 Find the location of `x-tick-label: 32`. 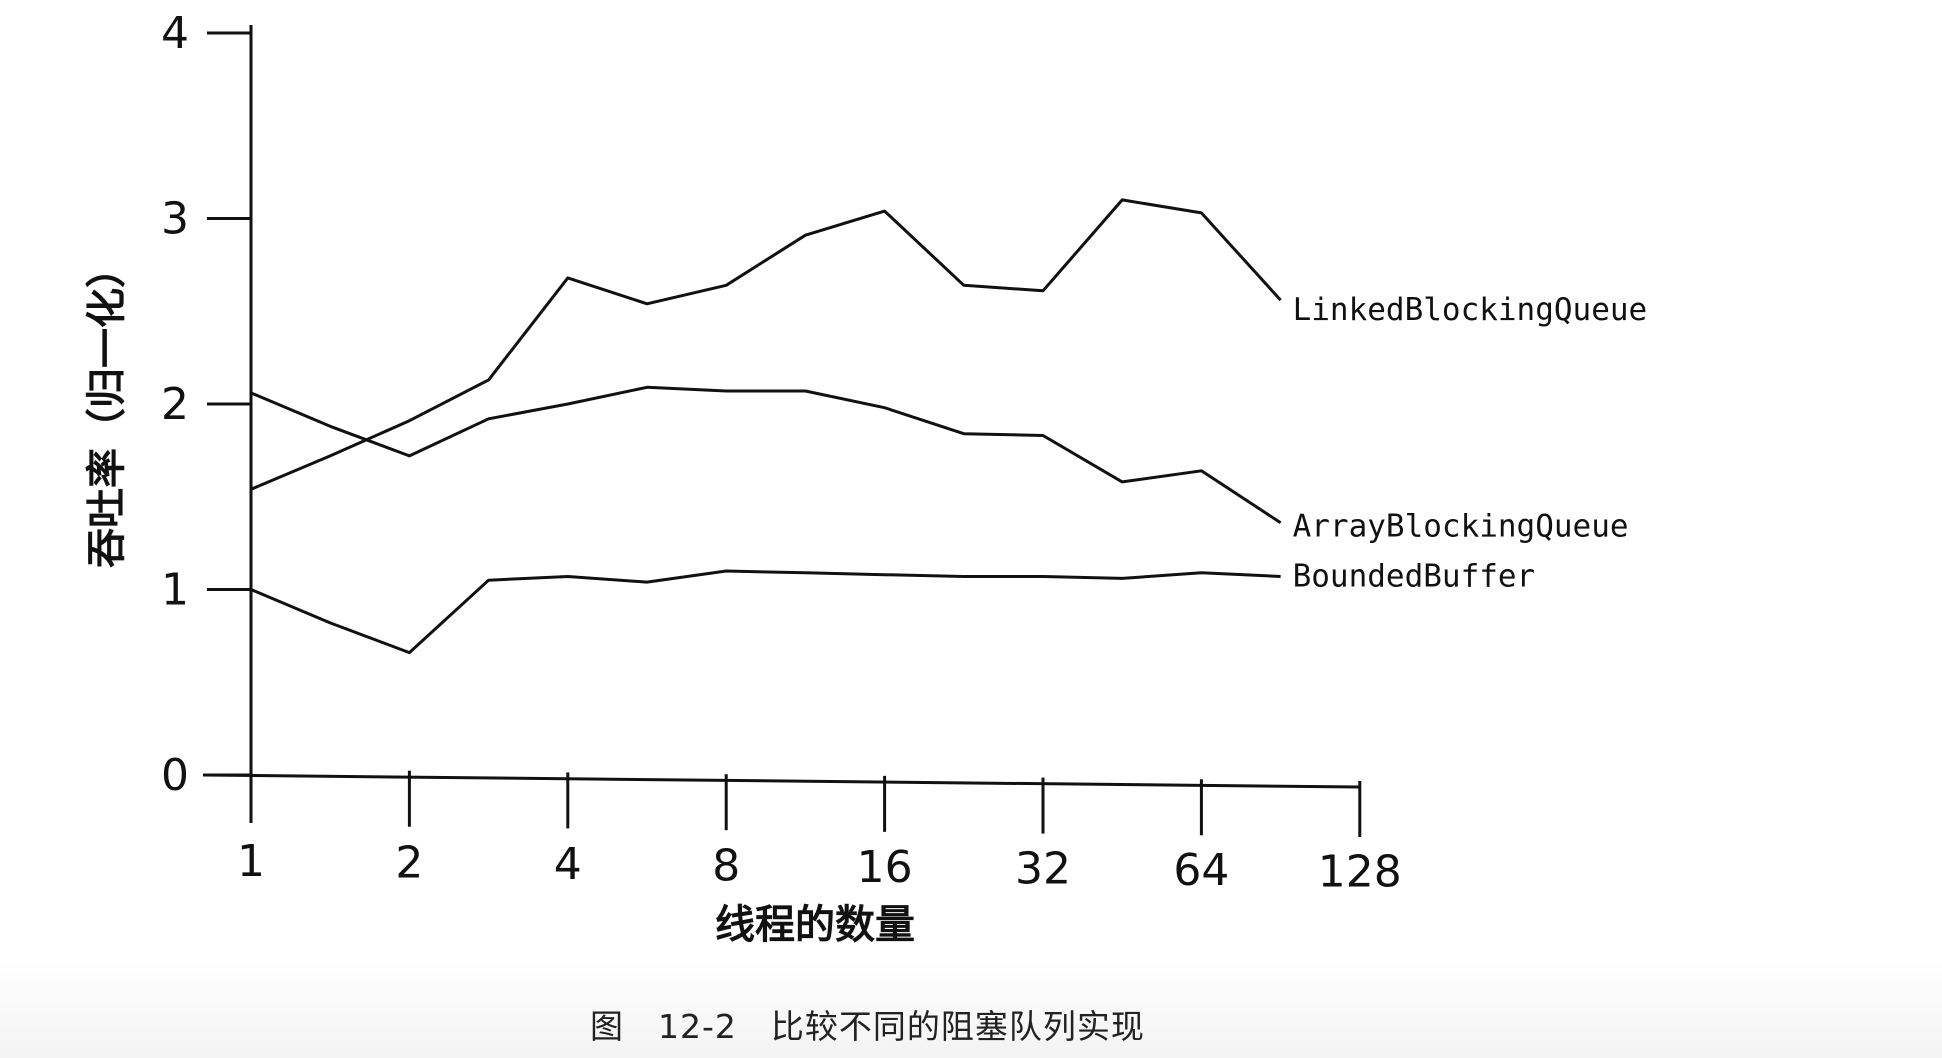

x-tick-label: 32 is located at coordinates (1043, 869).